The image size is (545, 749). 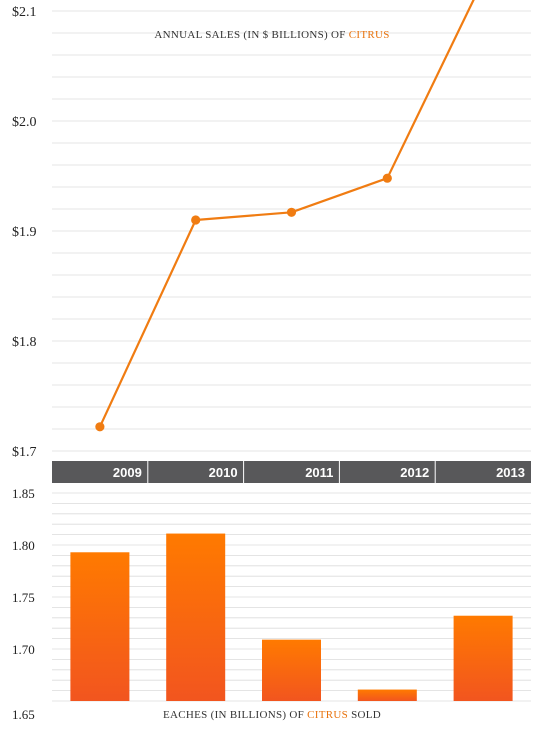 What do you see at coordinates (291, 212) in the screenshot?
I see `line-point-2011` at bounding box center [291, 212].